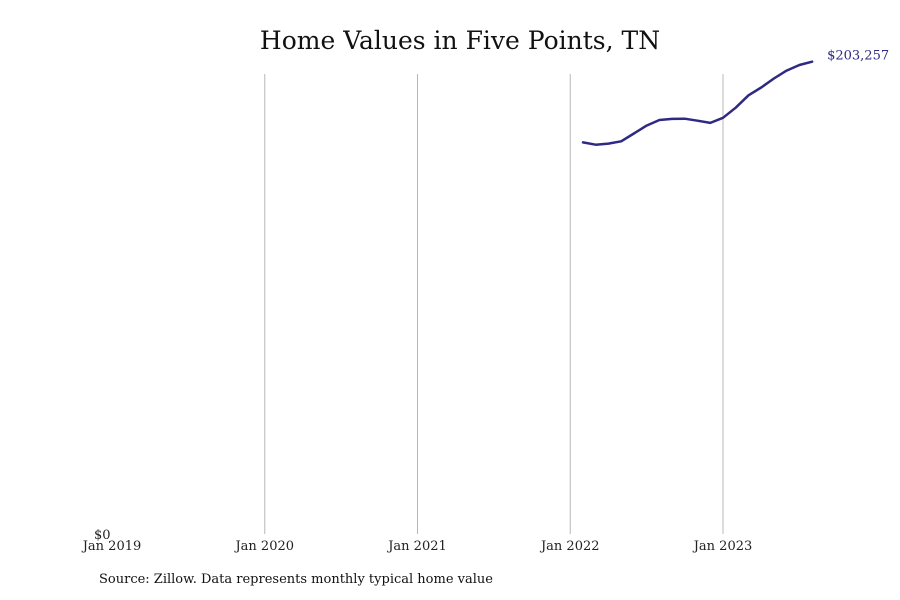 The image size is (900, 600). I want to click on chart-title: Home Values in Five Points, TN, so click(460, 40).